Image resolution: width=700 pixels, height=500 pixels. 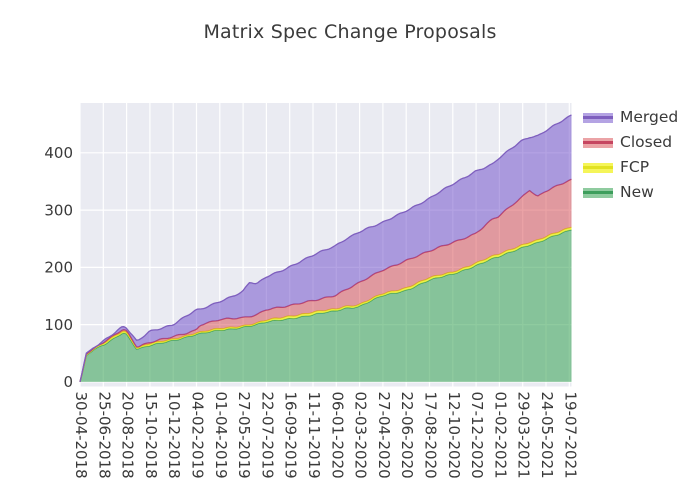 I want to click on svg-text: 400, so click(x=58, y=153).